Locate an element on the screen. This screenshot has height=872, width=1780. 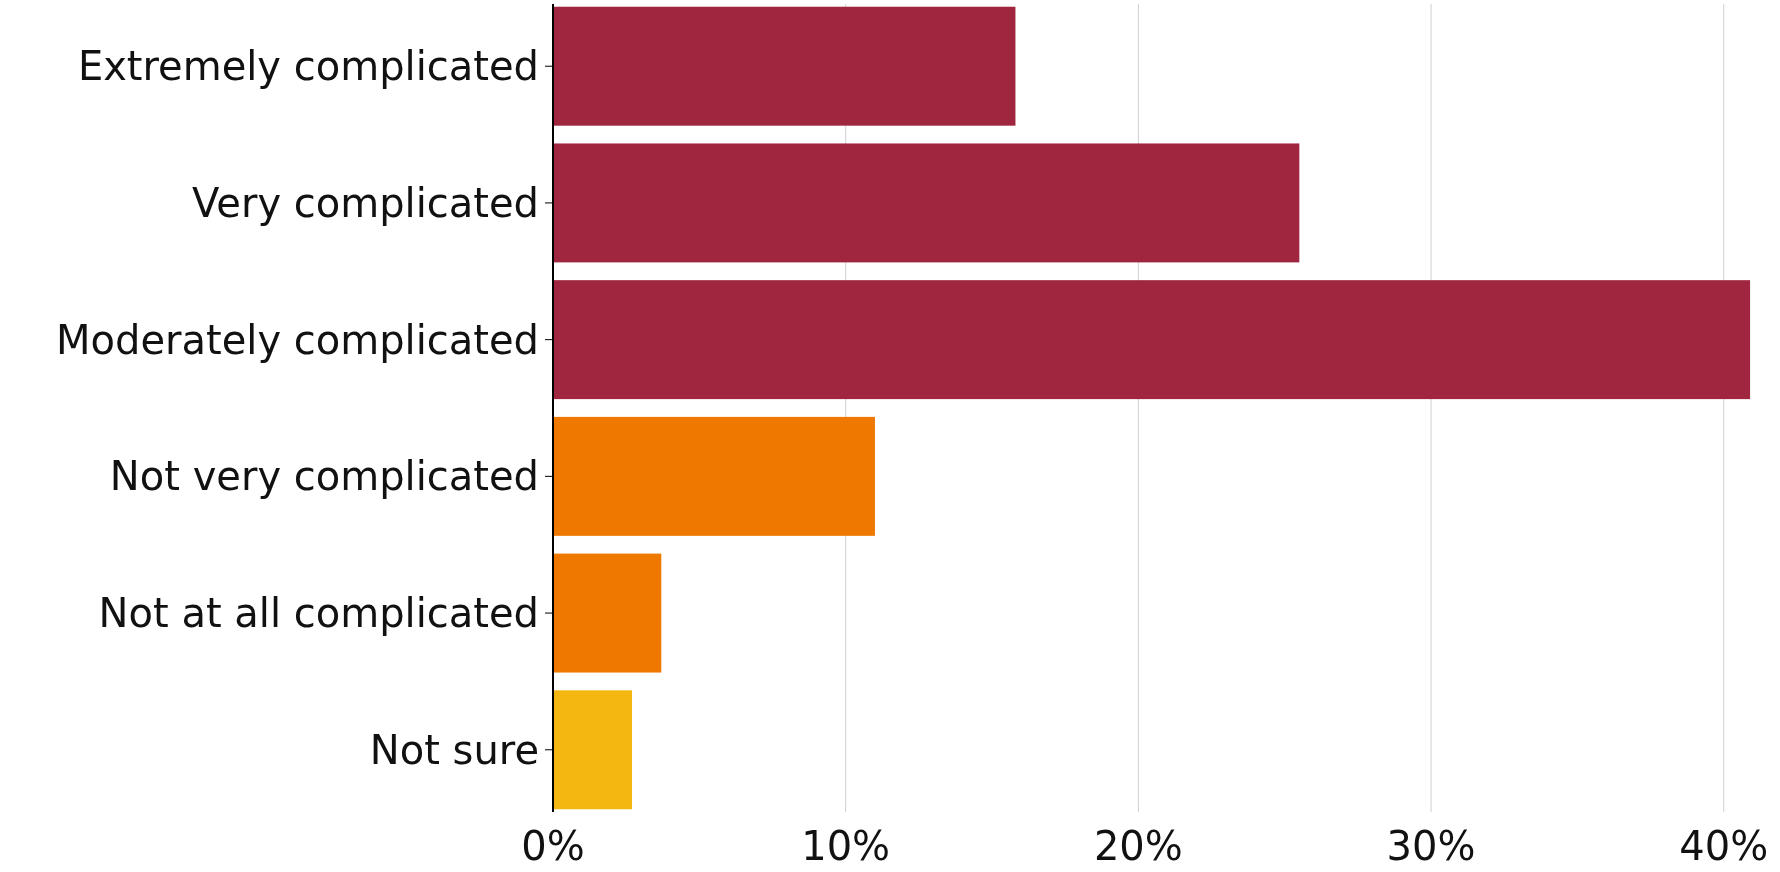
y-tick-label: Not at all complicated is located at coordinates (318, 613).